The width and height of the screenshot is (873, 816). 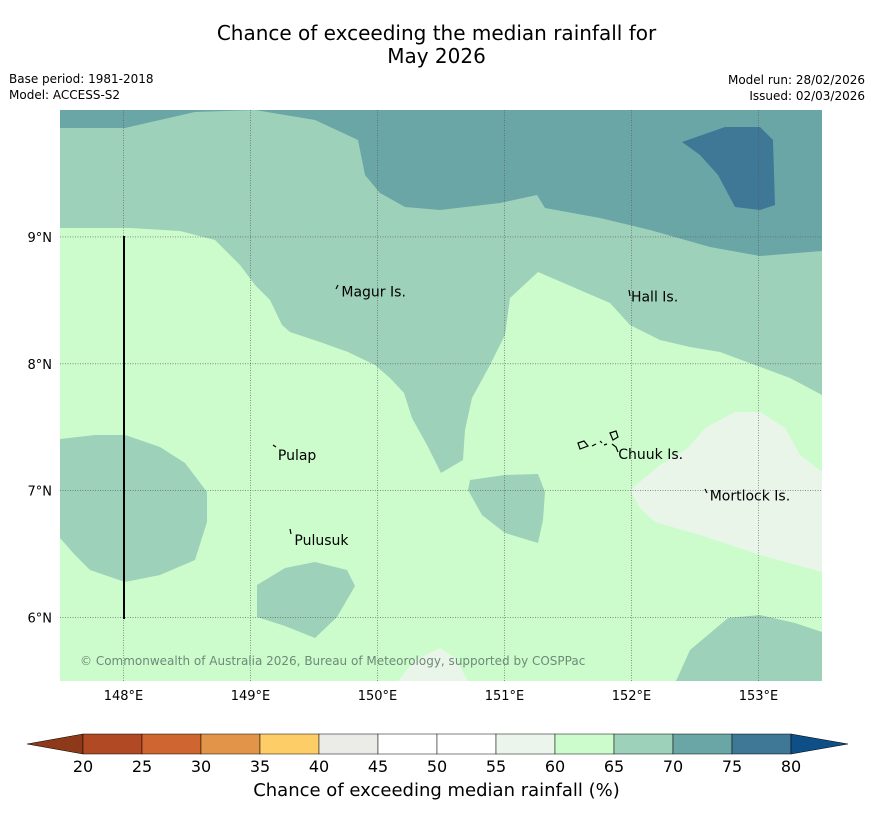 What do you see at coordinates (796, 88) in the screenshot?
I see `meta-right: Model run: 28/02/2026 Issued: 02/03/2026` at bounding box center [796, 88].